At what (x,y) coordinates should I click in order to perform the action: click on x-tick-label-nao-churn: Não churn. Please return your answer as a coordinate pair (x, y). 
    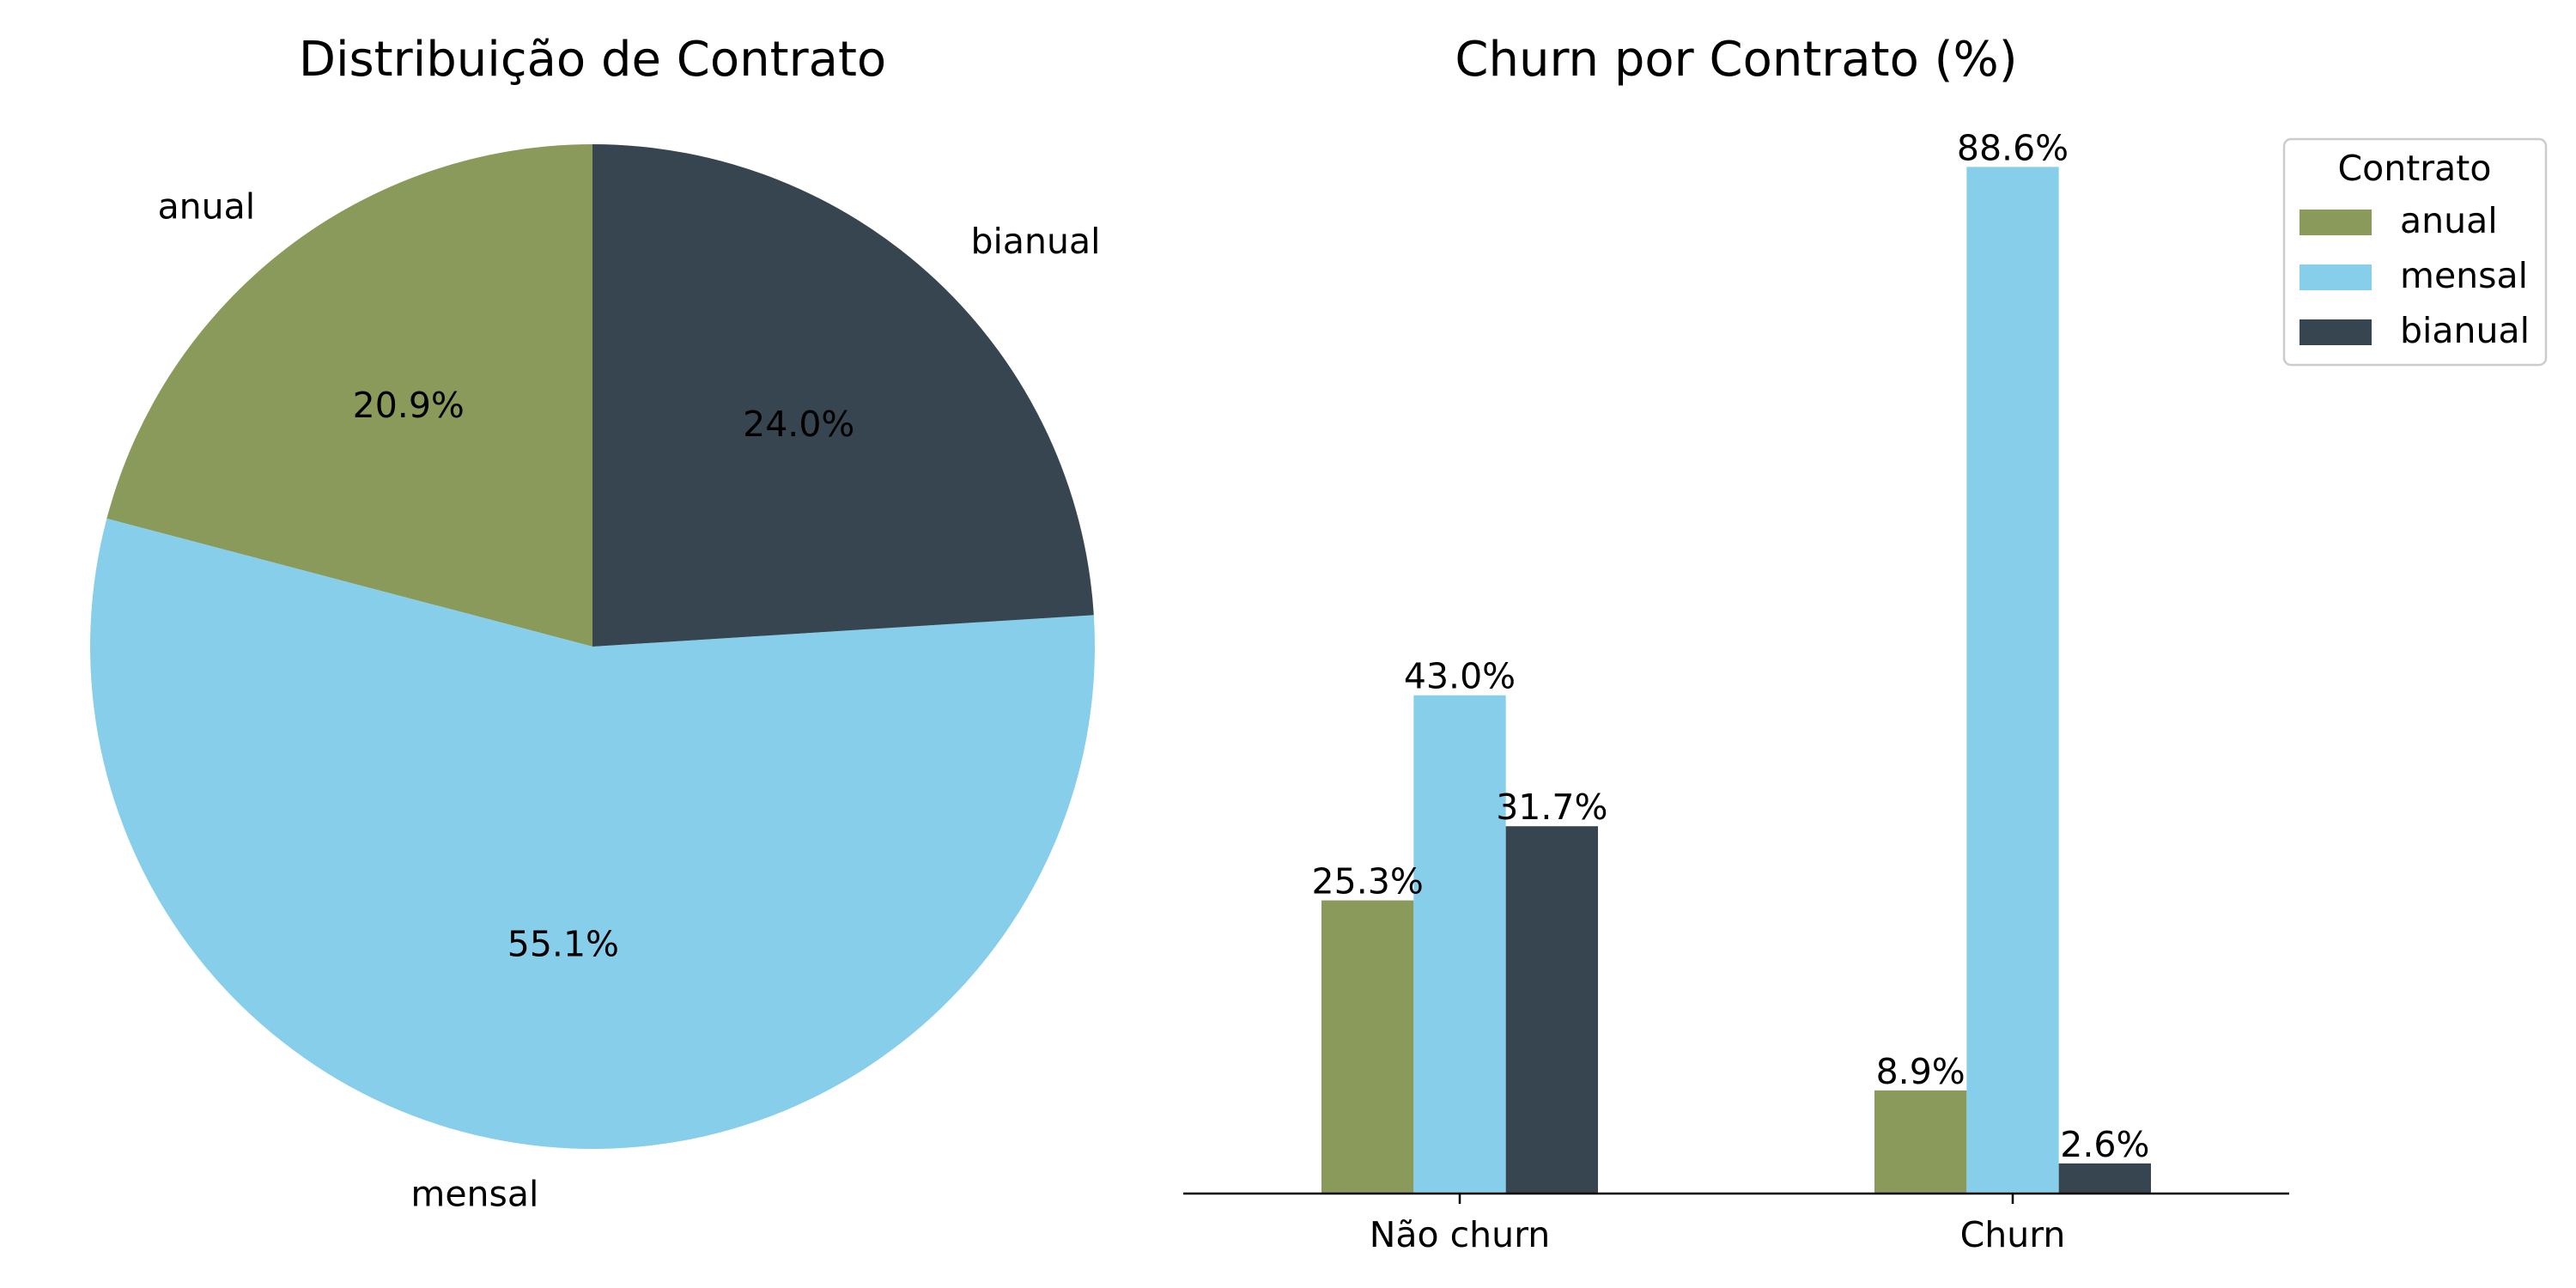
    Looking at the image, I should click on (1460, 1235).